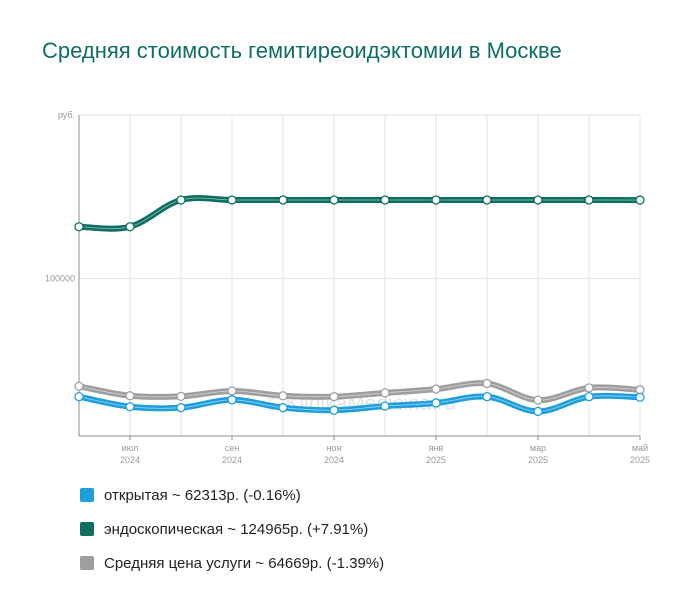 This screenshot has width=700, height=612. Describe the element at coordinates (232, 448) in the screenshot. I see `x-tick-month: сен` at that location.